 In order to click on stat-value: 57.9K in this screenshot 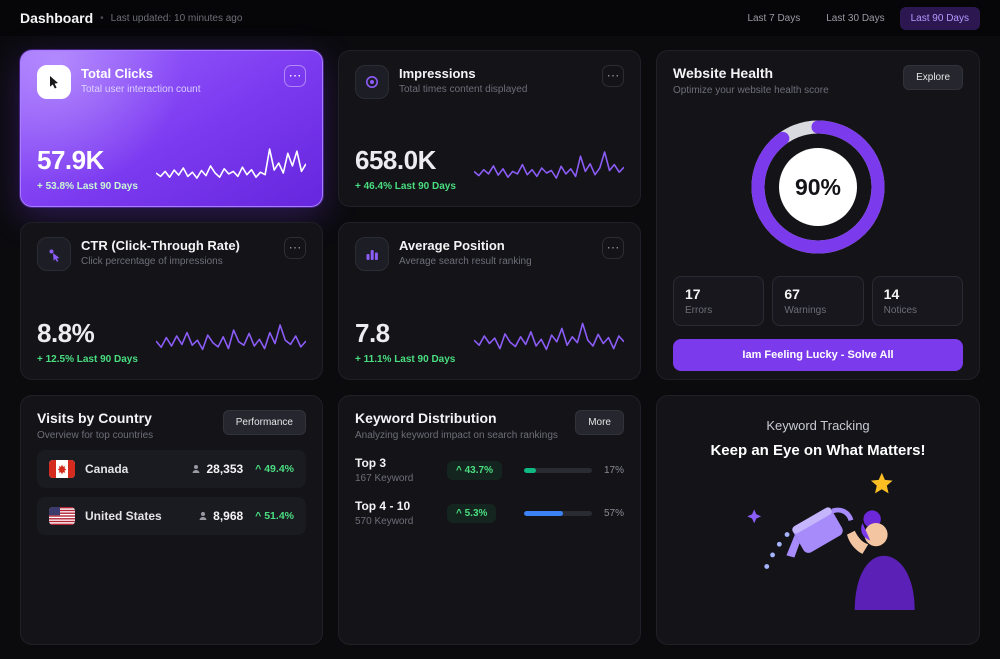, I will do `click(70, 160)`.